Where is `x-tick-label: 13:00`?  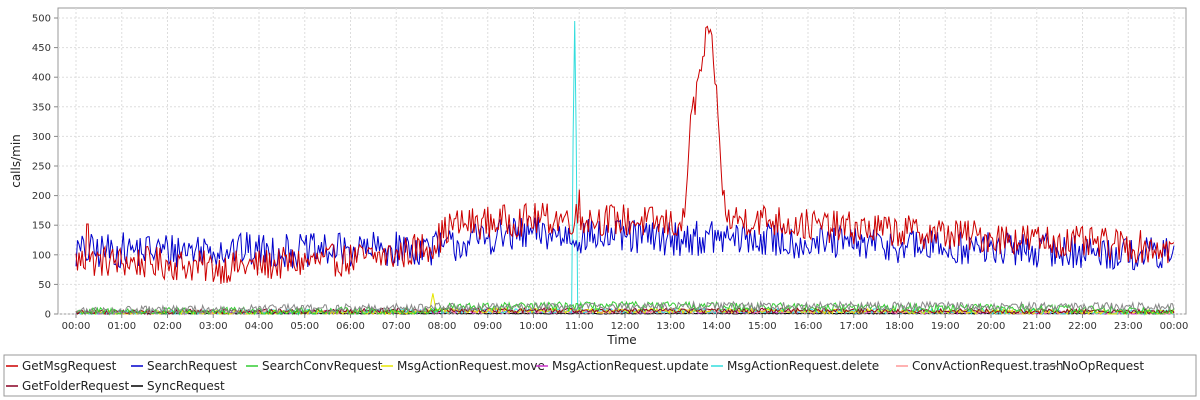
x-tick-label: 13:00 is located at coordinates (670, 326).